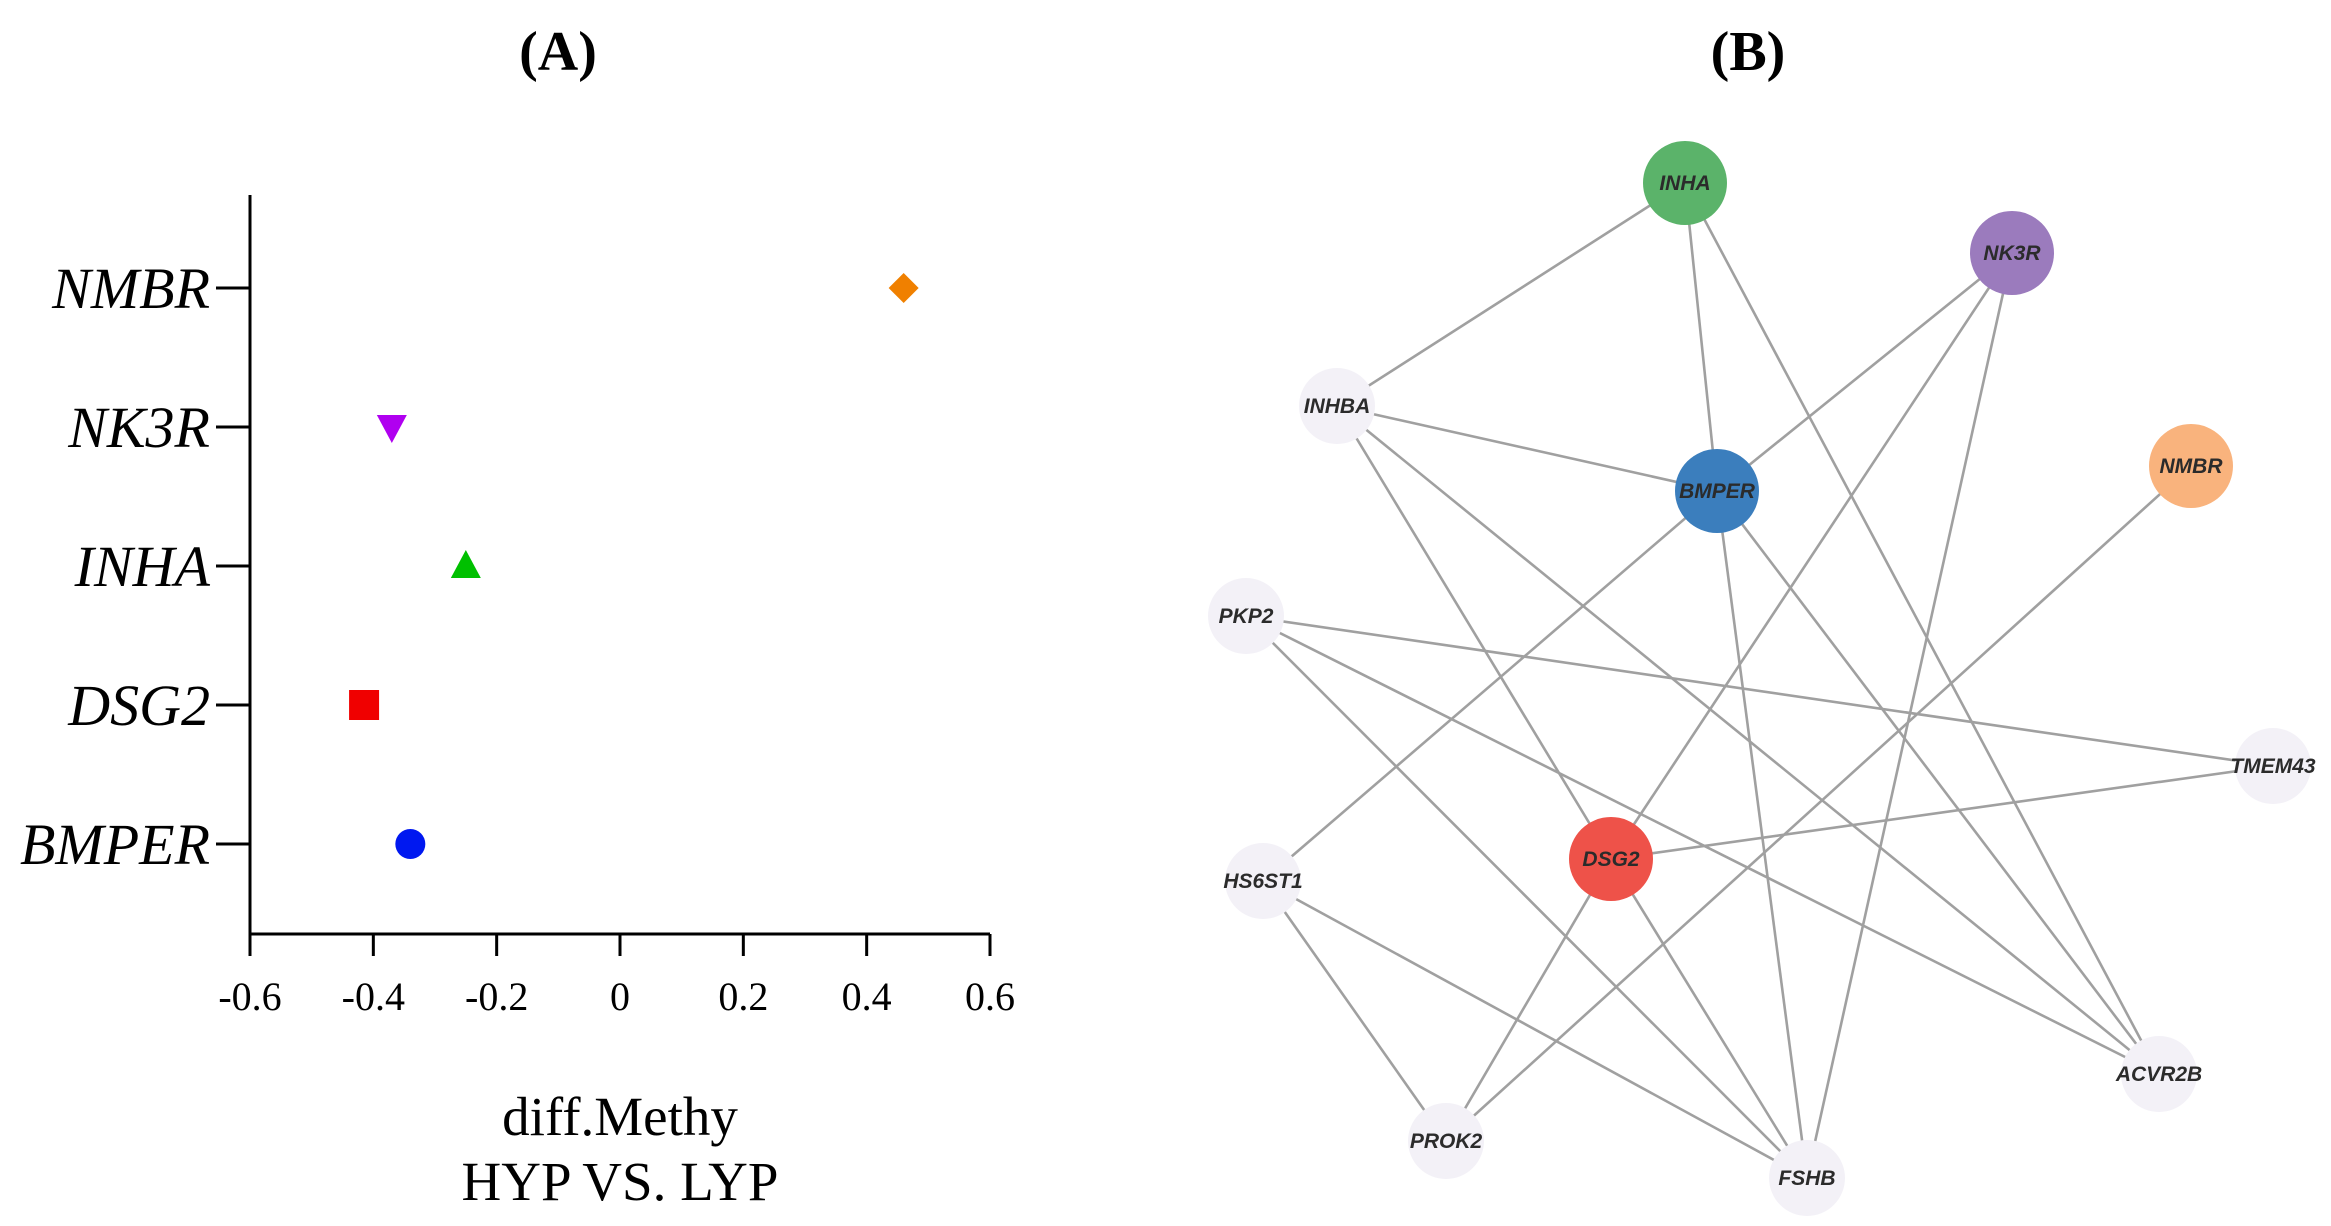  I want to click on node-label-nmbr: NMBR, so click(2192, 466).